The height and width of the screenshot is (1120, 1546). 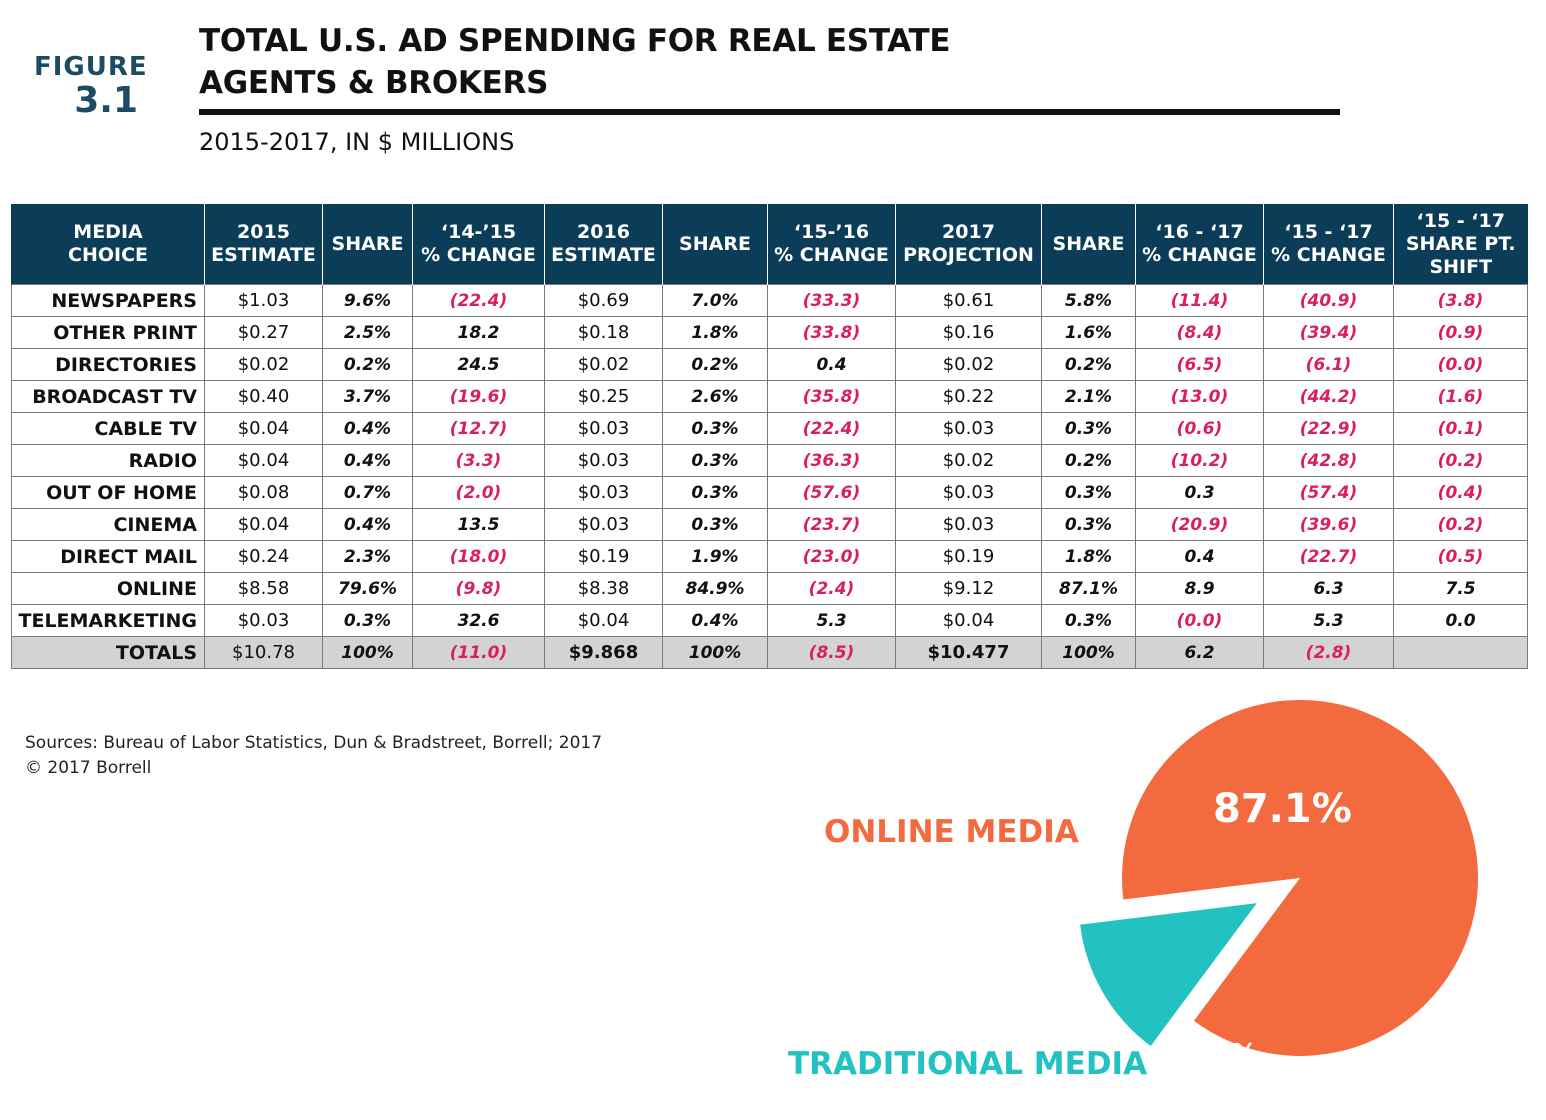 What do you see at coordinates (1199, 300) in the screenshot?
I see `table-cell: (11.4)` at bounding box center [1199, 300].